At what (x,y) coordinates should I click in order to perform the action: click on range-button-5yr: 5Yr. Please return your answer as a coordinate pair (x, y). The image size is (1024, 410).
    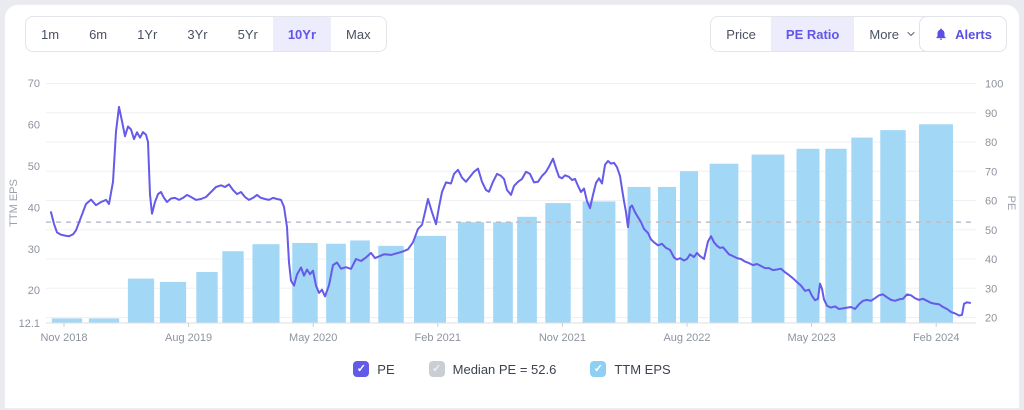
    Looking at the image, I should click on (248, 34).